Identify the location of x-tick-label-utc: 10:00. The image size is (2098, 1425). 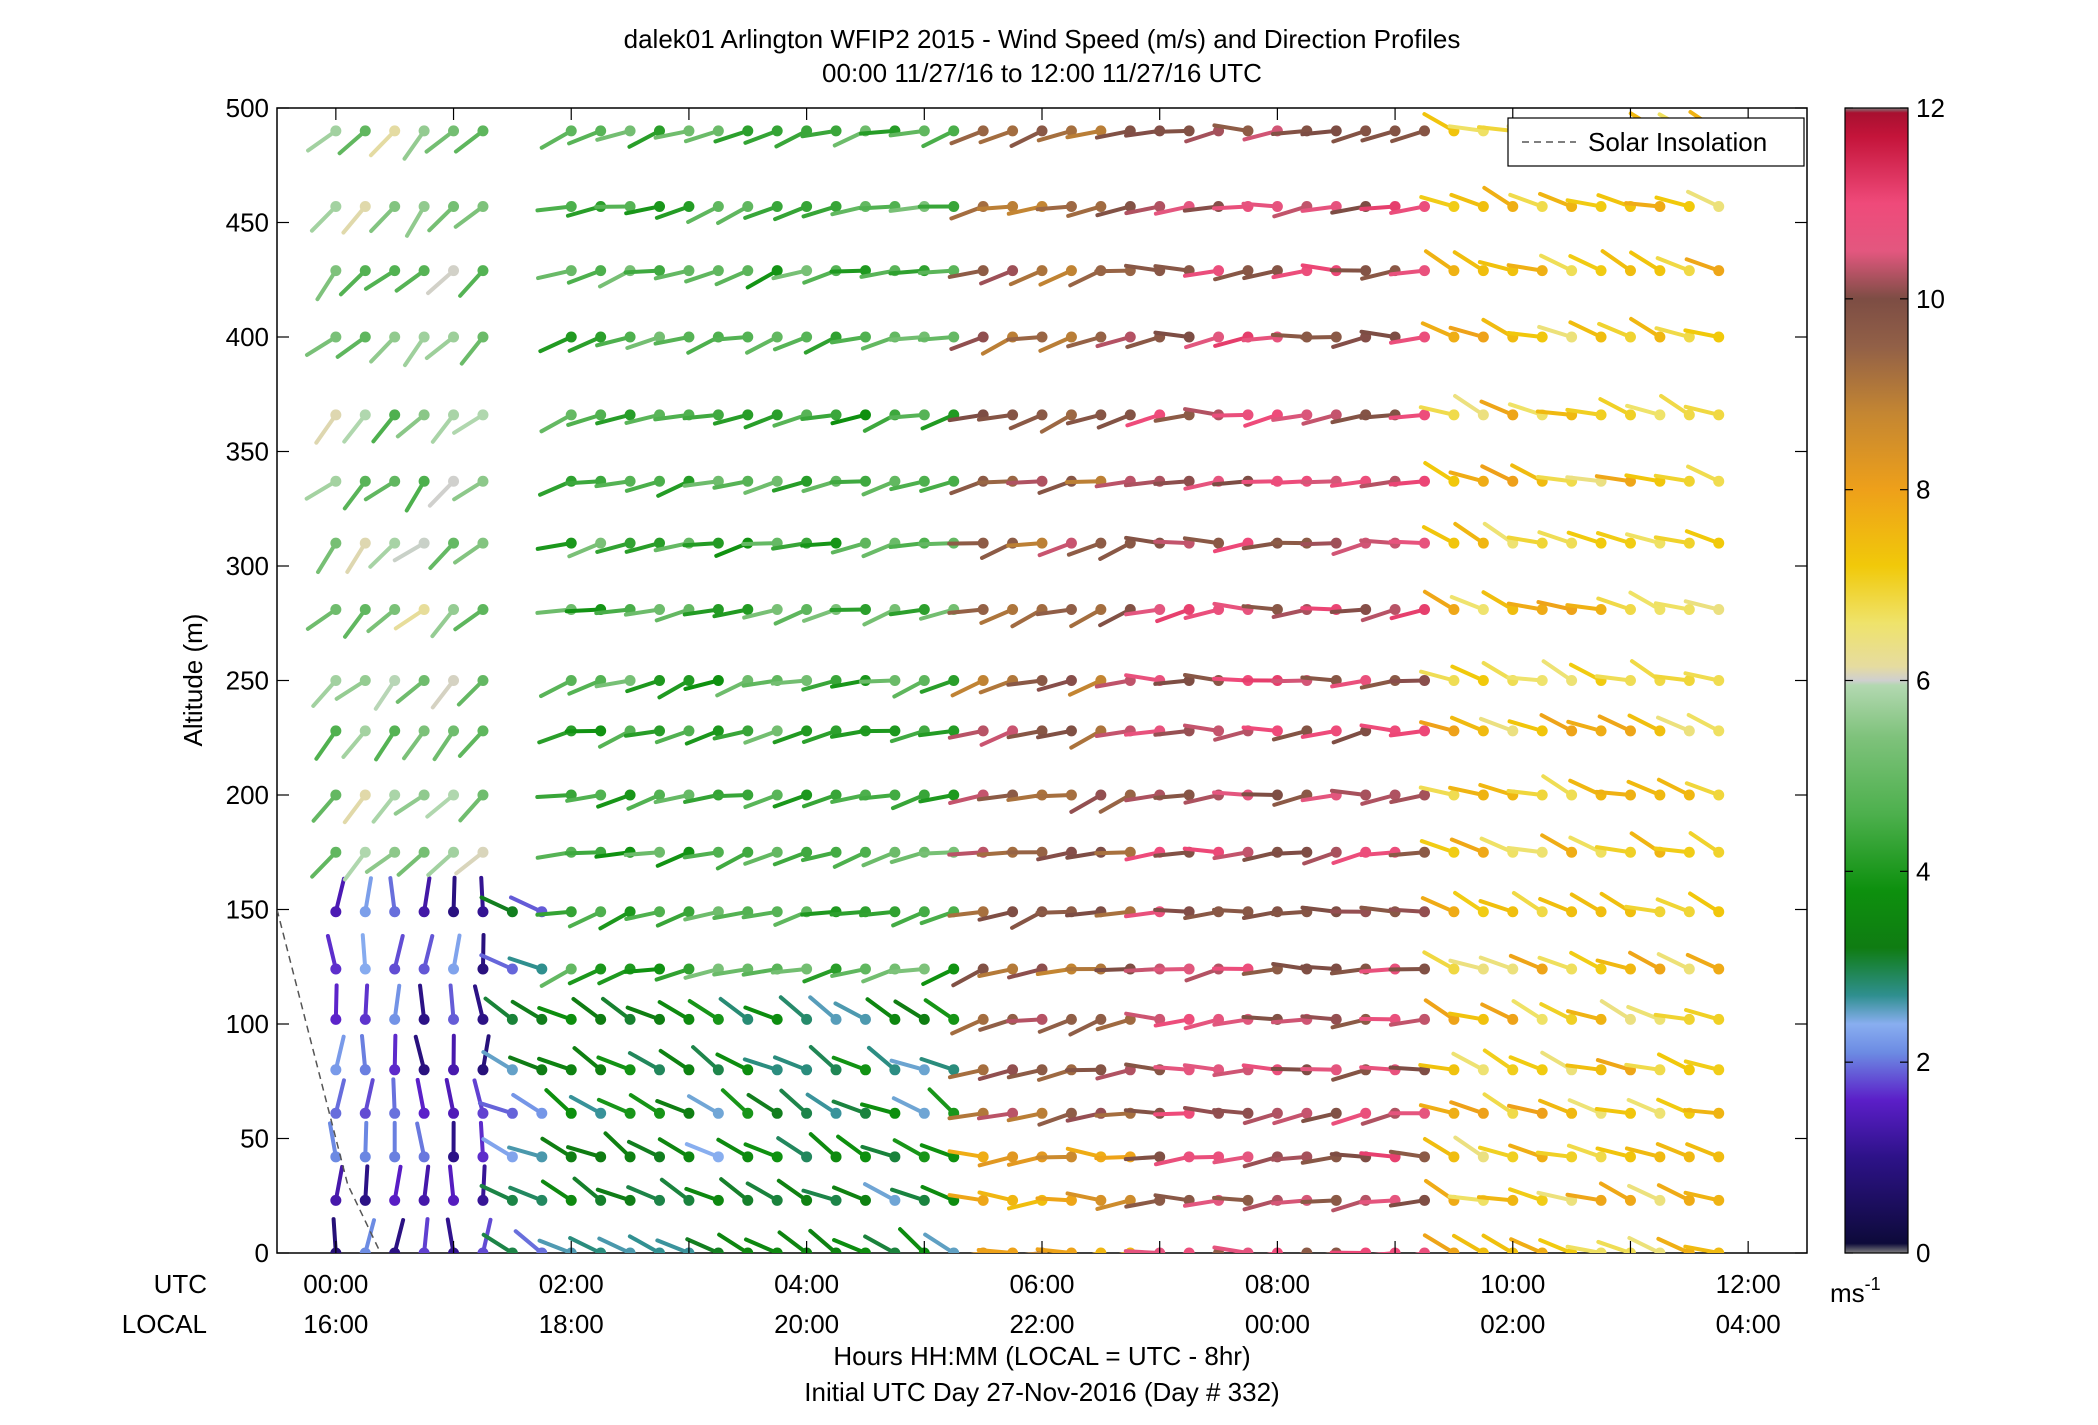
(1512, 1284).